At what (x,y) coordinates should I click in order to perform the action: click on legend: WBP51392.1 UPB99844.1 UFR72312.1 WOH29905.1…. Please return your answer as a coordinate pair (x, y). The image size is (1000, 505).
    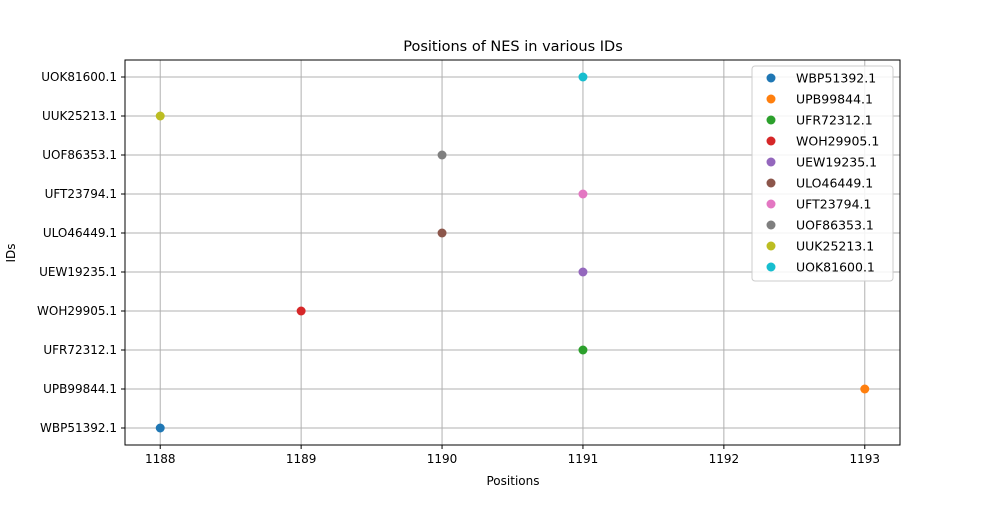
    Looking at the image, I should click on (822, 173).